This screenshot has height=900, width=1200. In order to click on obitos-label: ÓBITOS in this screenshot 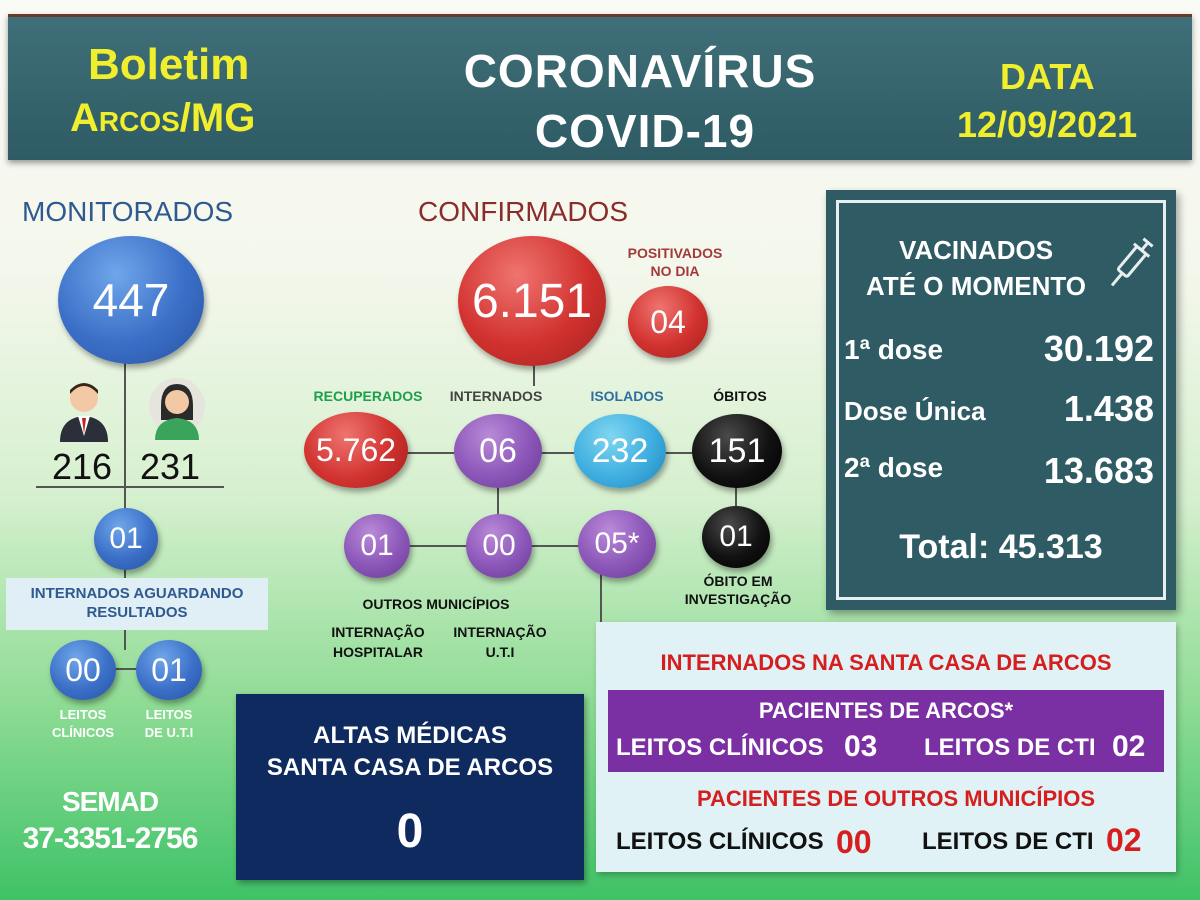, I will do `click(740, 396)`.